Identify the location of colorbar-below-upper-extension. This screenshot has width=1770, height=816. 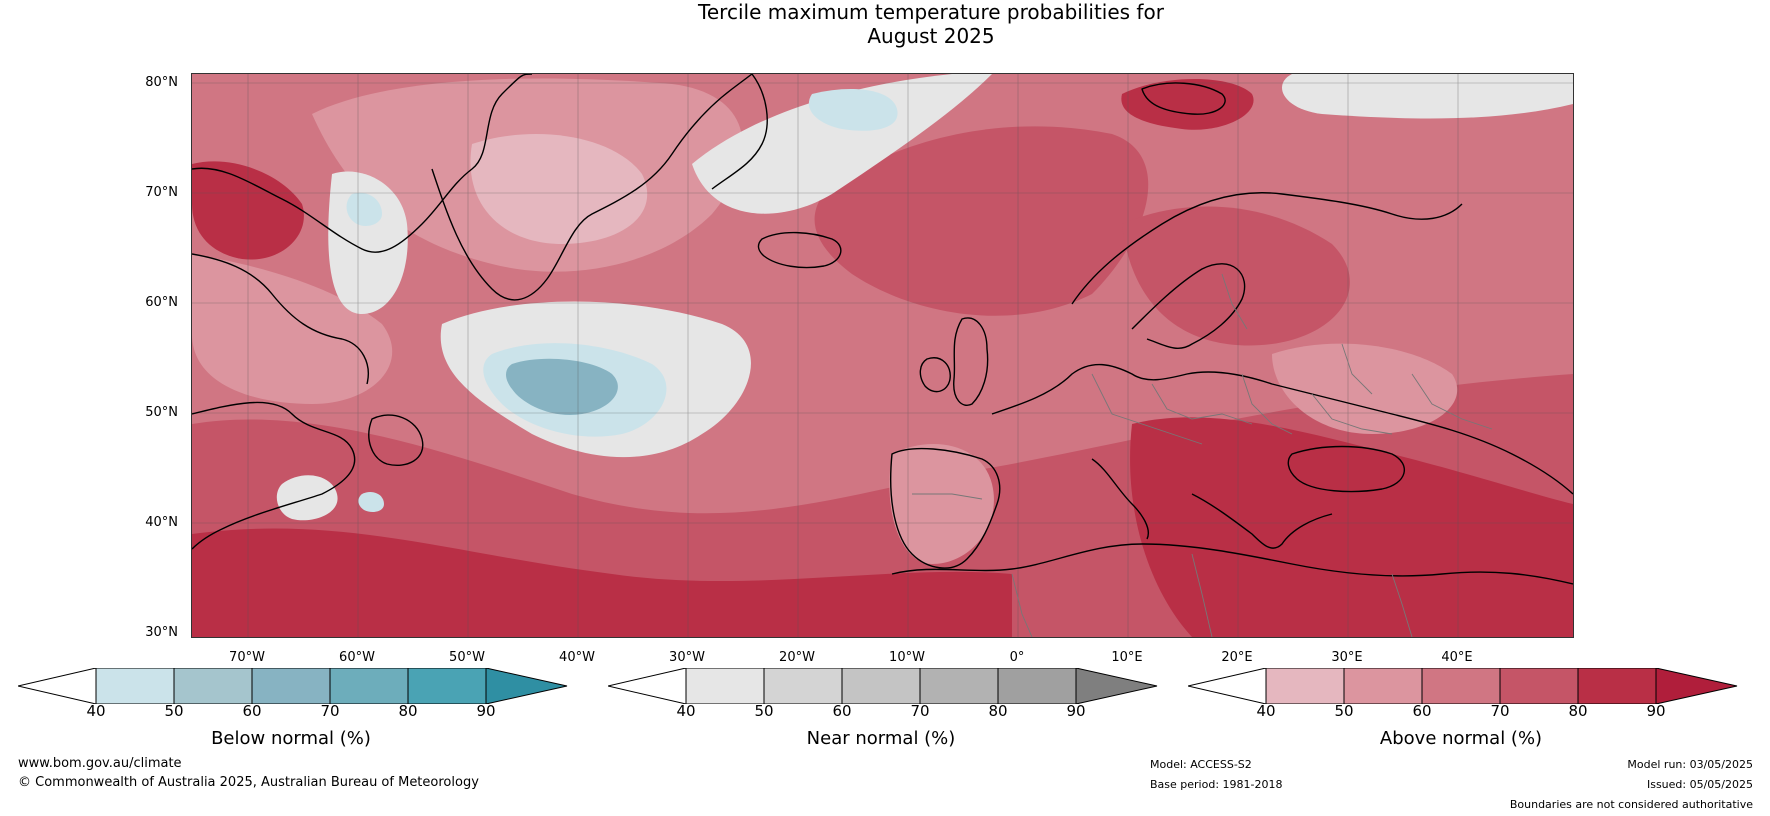
(526, 686).